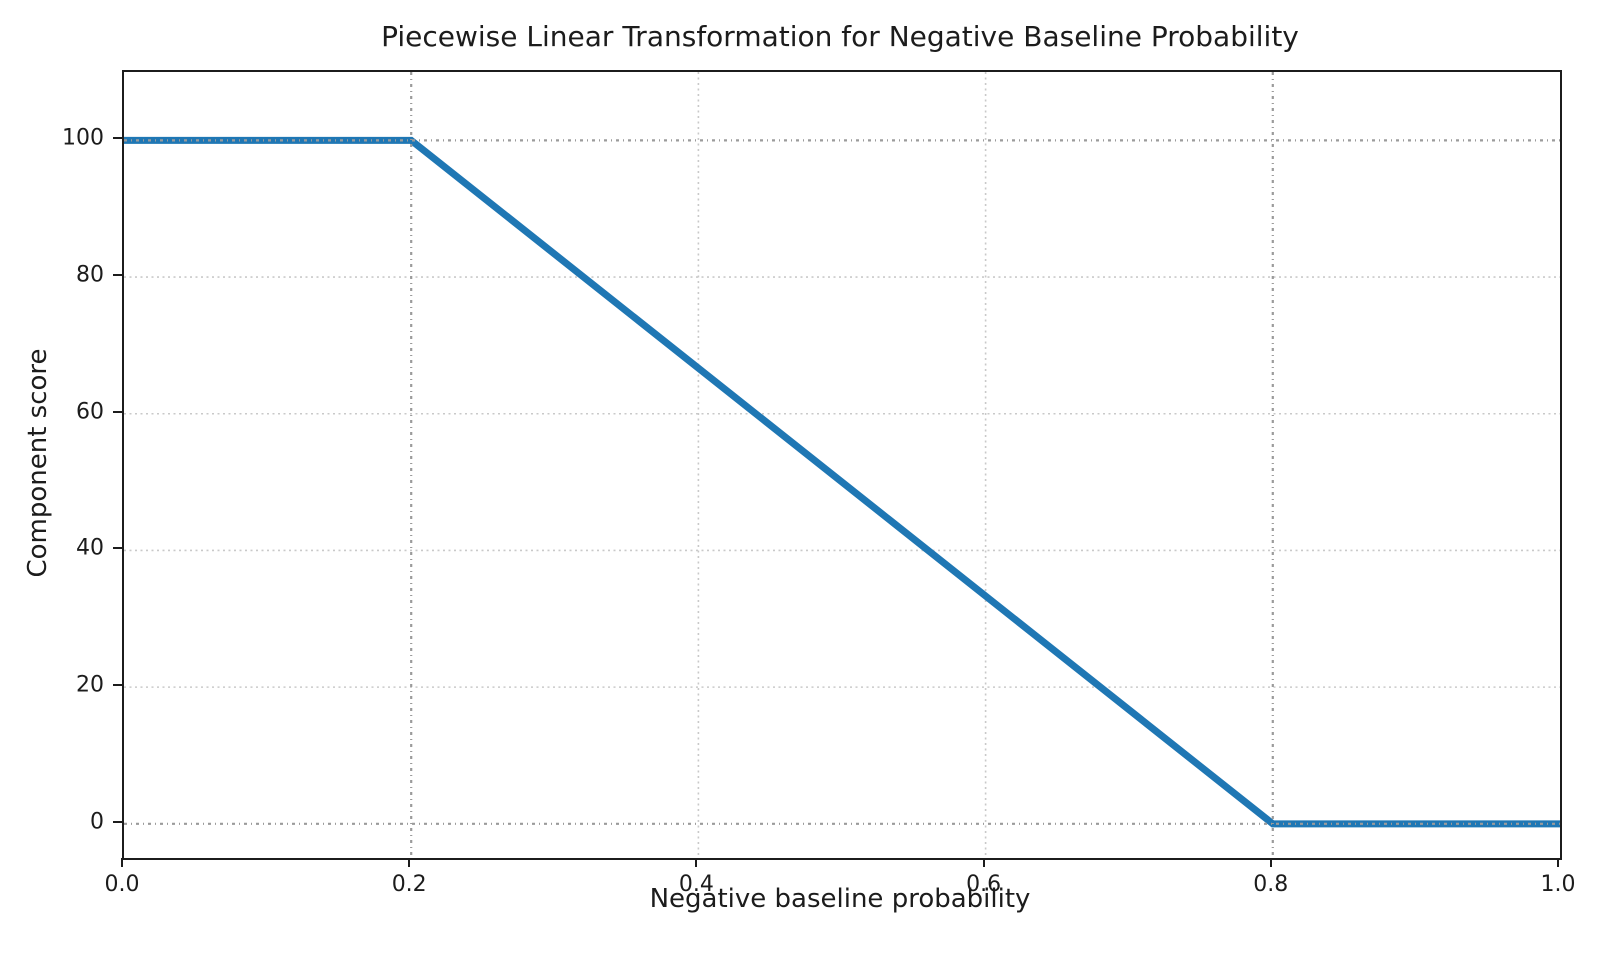 The image size is (1600, 960). Describe the element at coordinates (90, 548) in the screenshot. I see `y-tick-label: 40` at that location.